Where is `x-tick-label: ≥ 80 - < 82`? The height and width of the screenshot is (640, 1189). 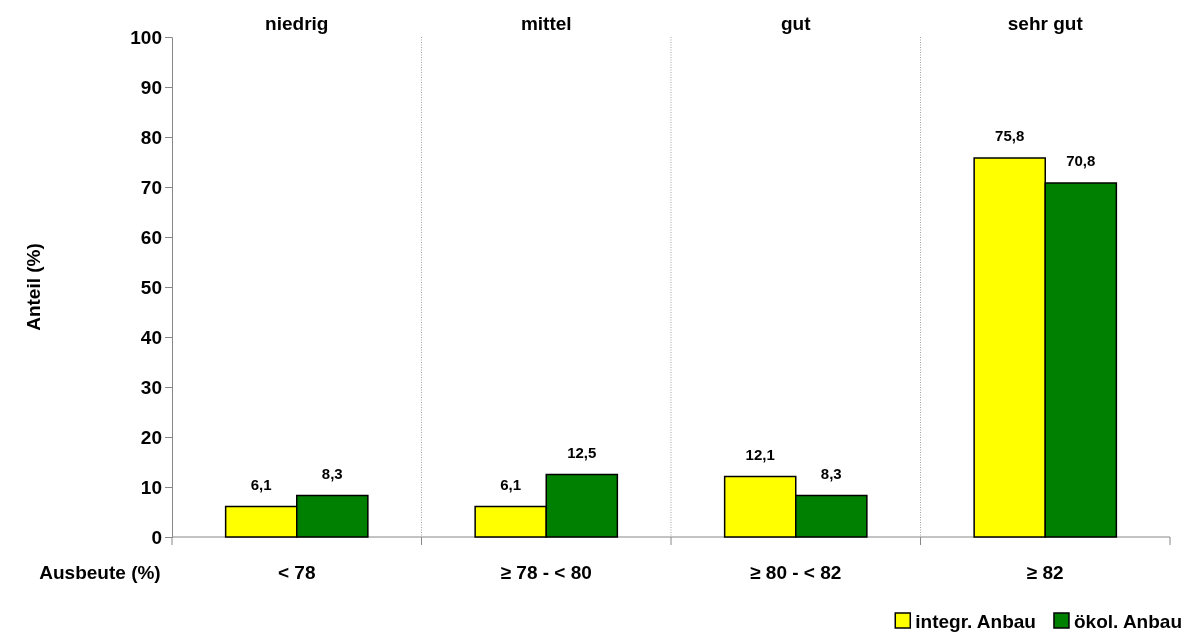 x-tick-label: ≥ 80 - < 82 is located at coordinates (796, 572).